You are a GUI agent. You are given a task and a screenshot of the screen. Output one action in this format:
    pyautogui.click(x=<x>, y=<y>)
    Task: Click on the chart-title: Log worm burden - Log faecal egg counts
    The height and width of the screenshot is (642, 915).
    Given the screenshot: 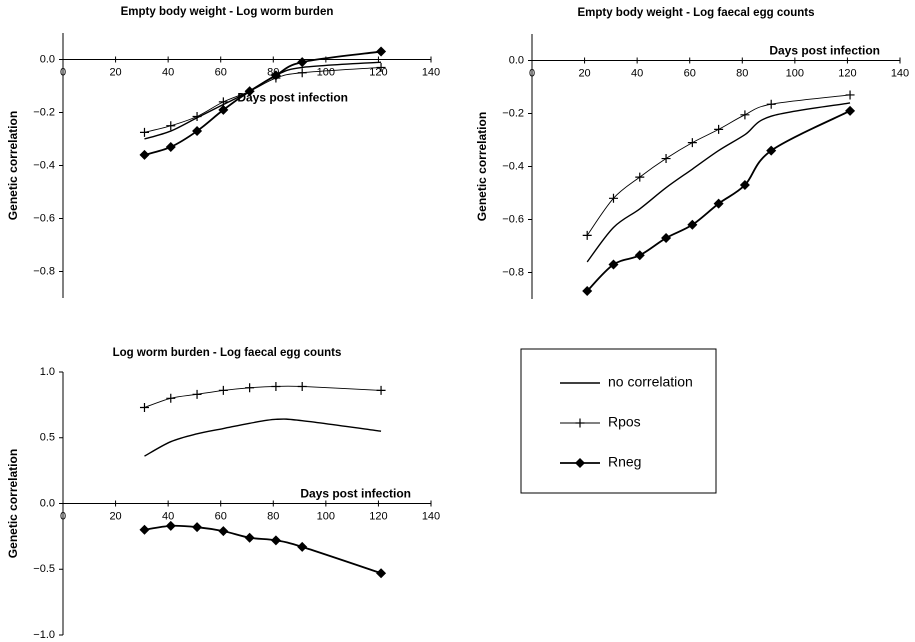 What is the action you would take?
    pyautogui.click(x=227, y=353)
    